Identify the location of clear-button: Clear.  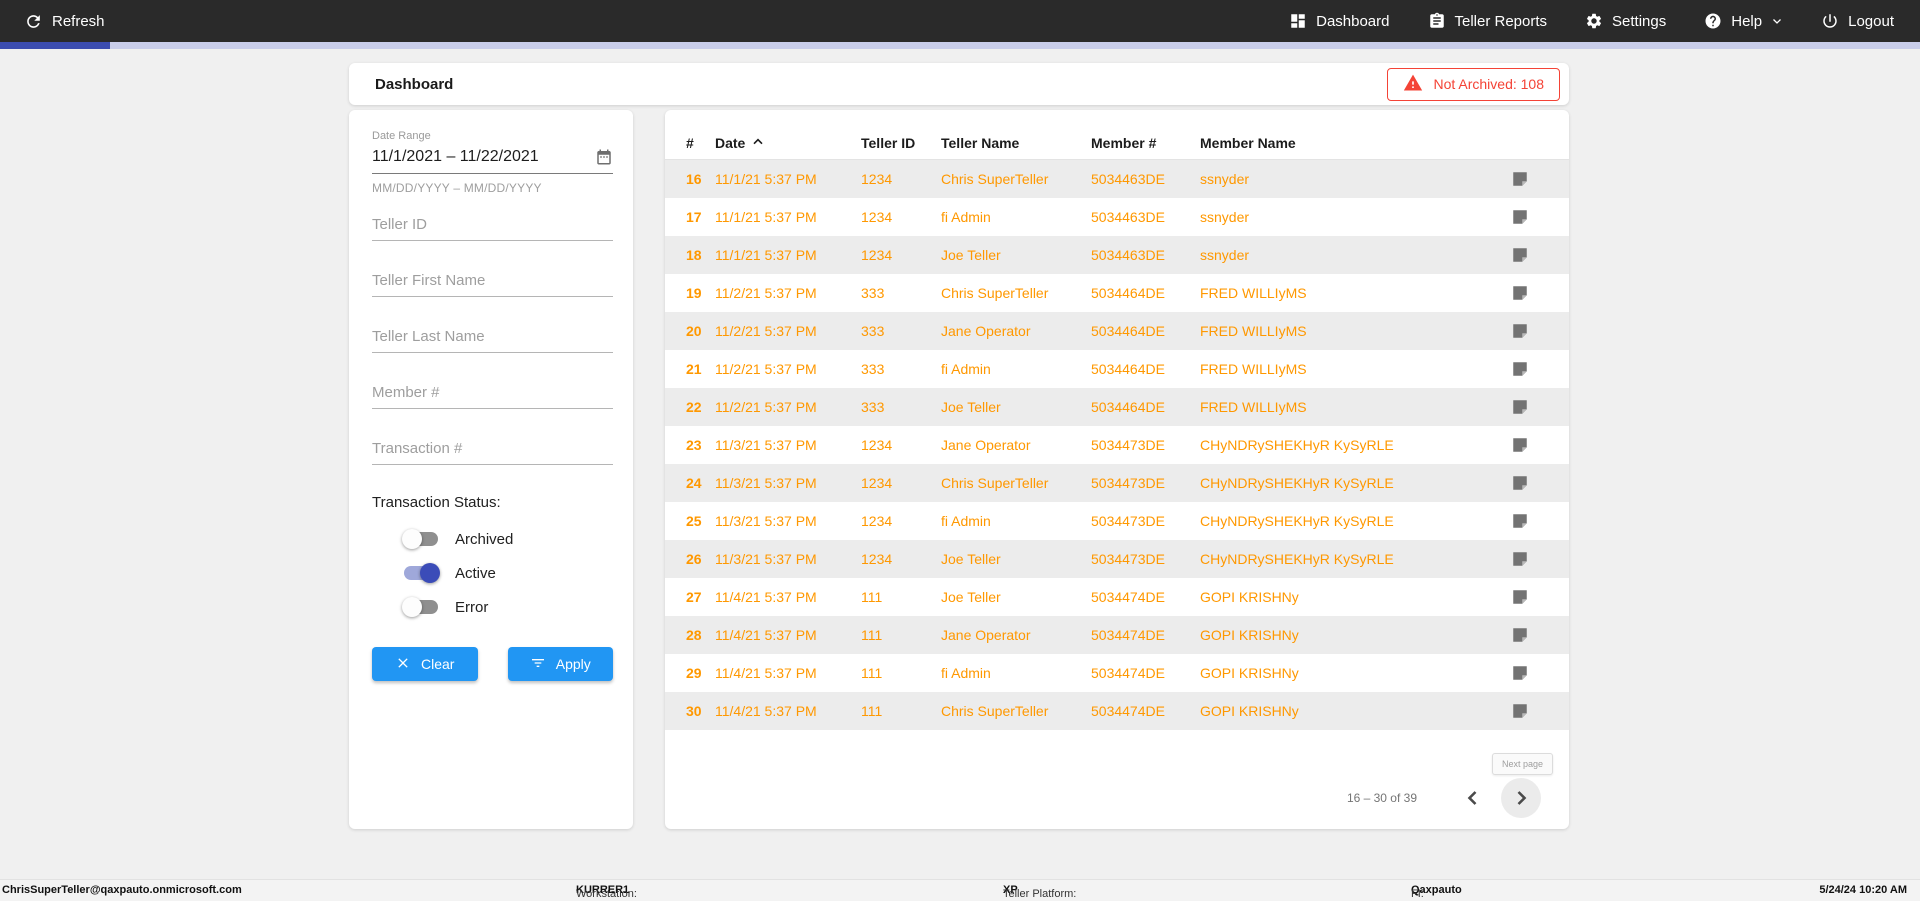
(425, 664).